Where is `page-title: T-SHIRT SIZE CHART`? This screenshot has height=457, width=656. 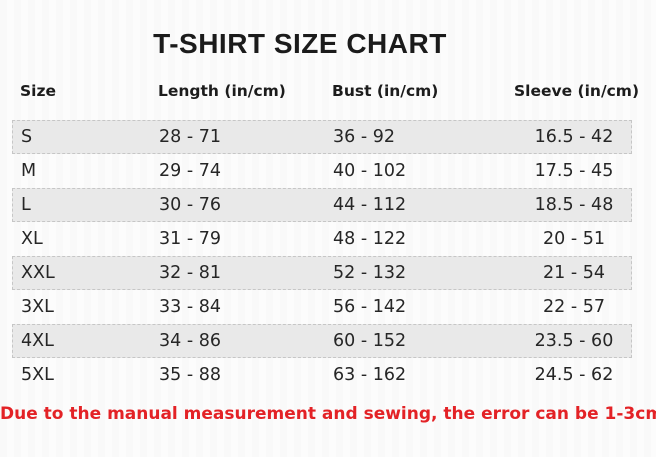 page-title: T-SHIRT SIZE CHART is located at coordinates (300, 43).